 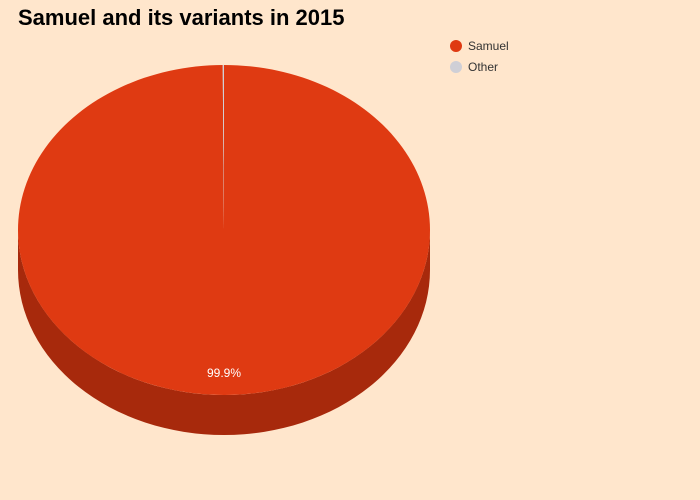 I want to click on legend-swatch-other, so click(x=456, y=66).